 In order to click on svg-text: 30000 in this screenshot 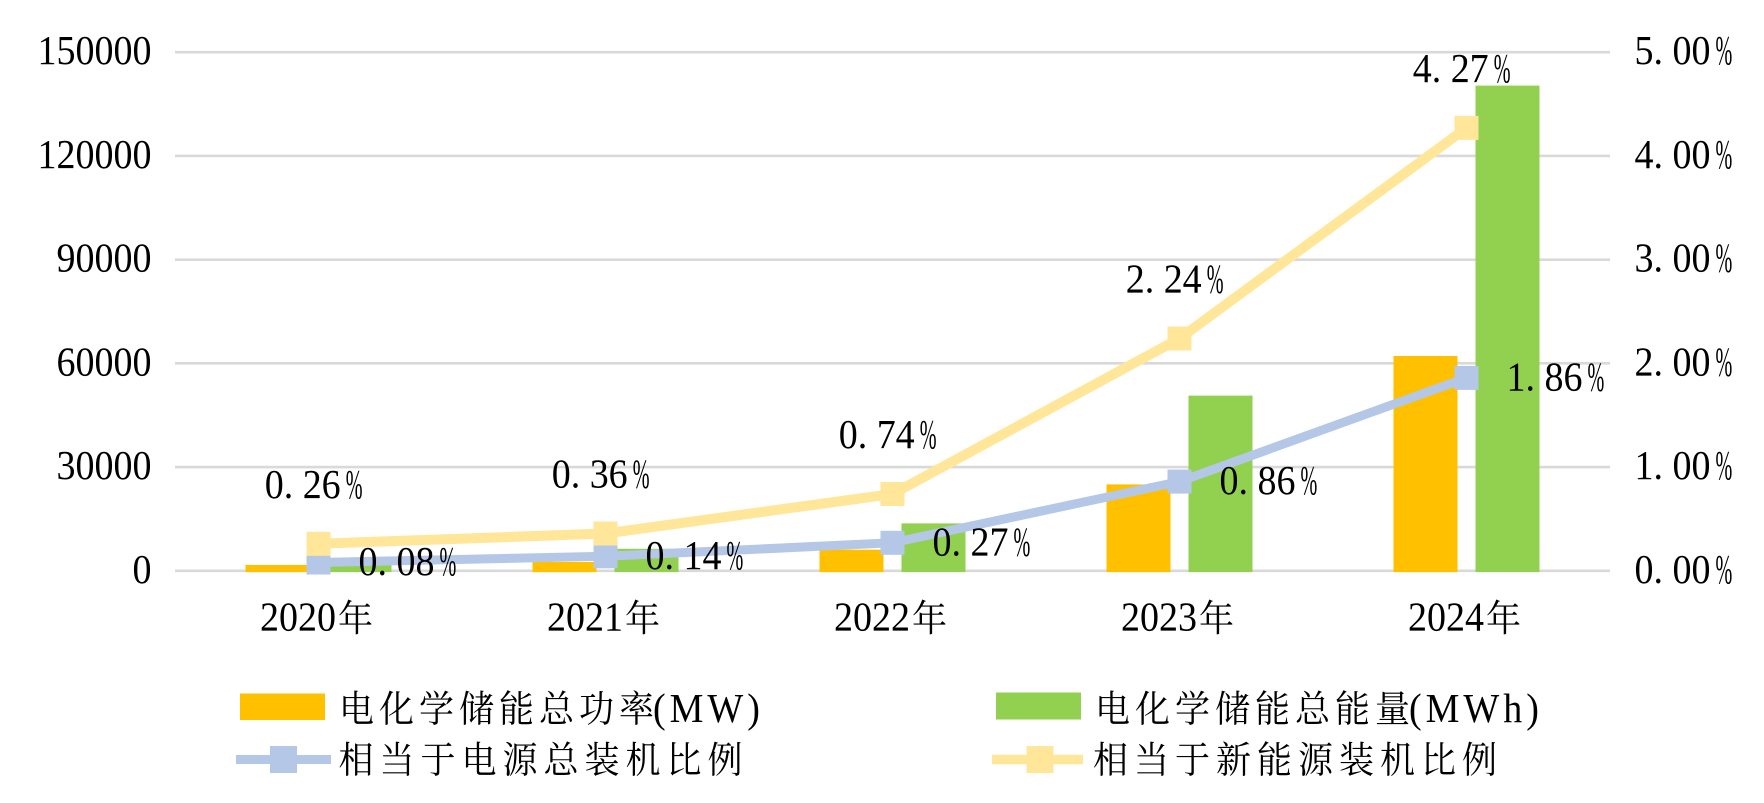, I will do `click(104, 466)`.